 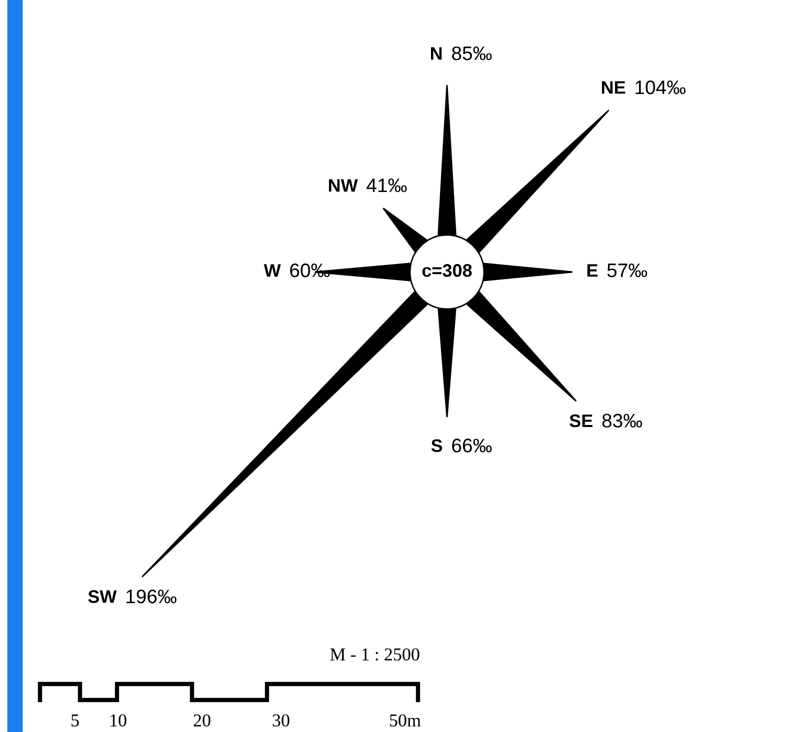 What do you see at coordinates (472, 53) in the screenshot?
I see `data-label: 85‰` at bounding box center [472, 53].